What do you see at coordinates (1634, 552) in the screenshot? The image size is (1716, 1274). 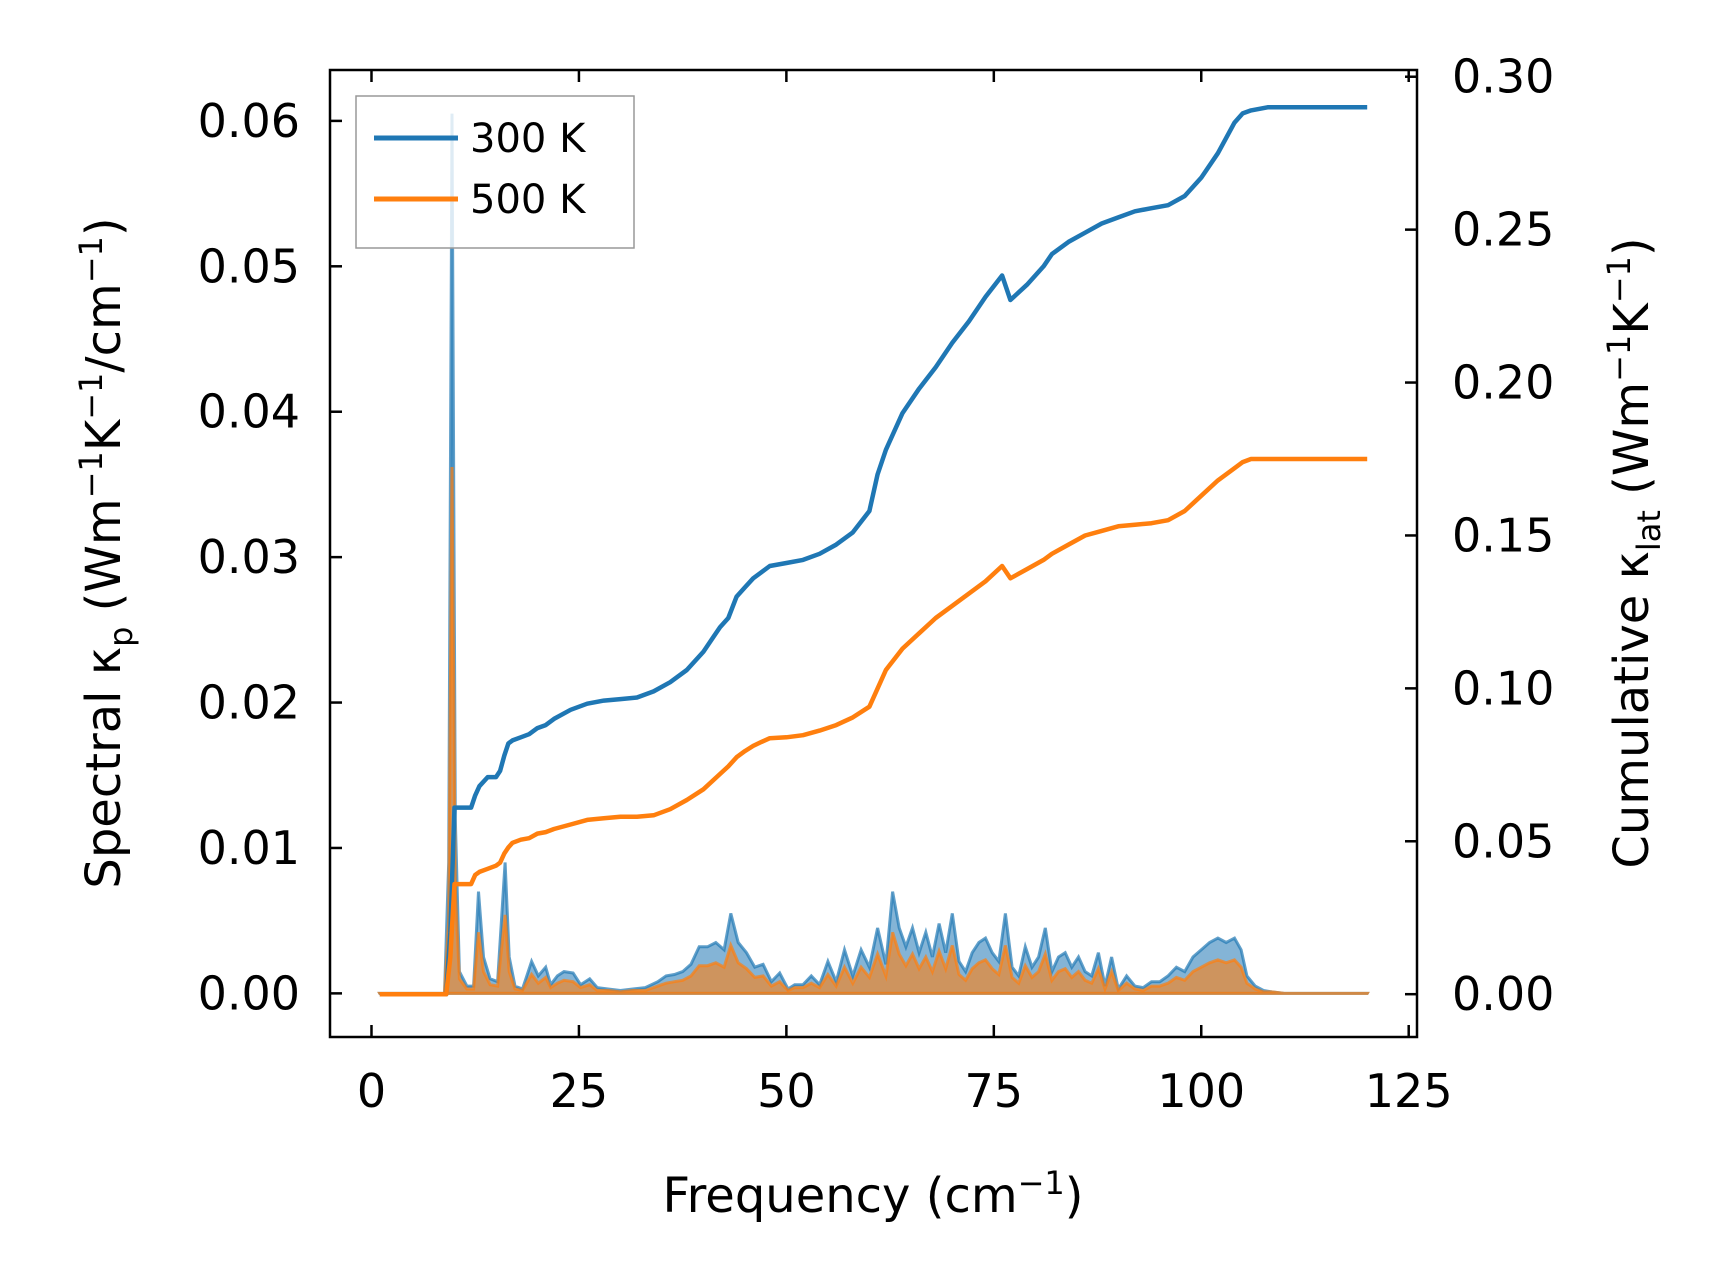 I see `y-axis-right-label: Cumulative κlat (Wm−1K−1)` at bounding box center [1634, 552].